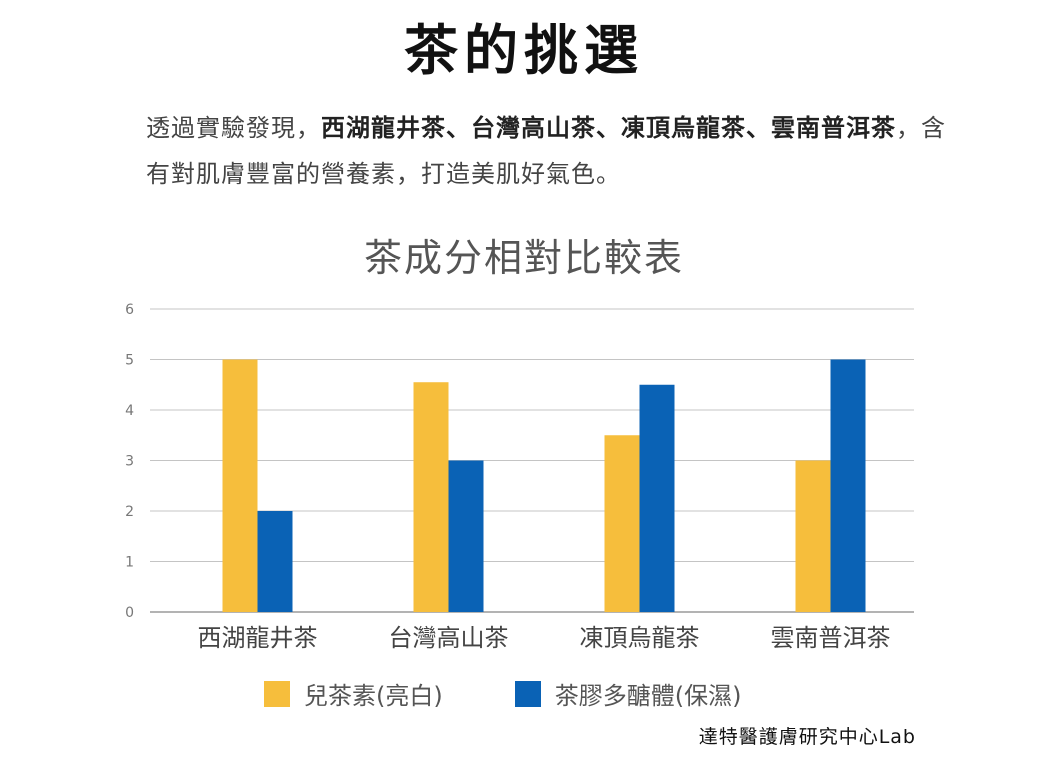 This screenshot has width=1048, height=766. I want to click on legend-item-catechin: 兒茶素(亮白), so click(353, 693).